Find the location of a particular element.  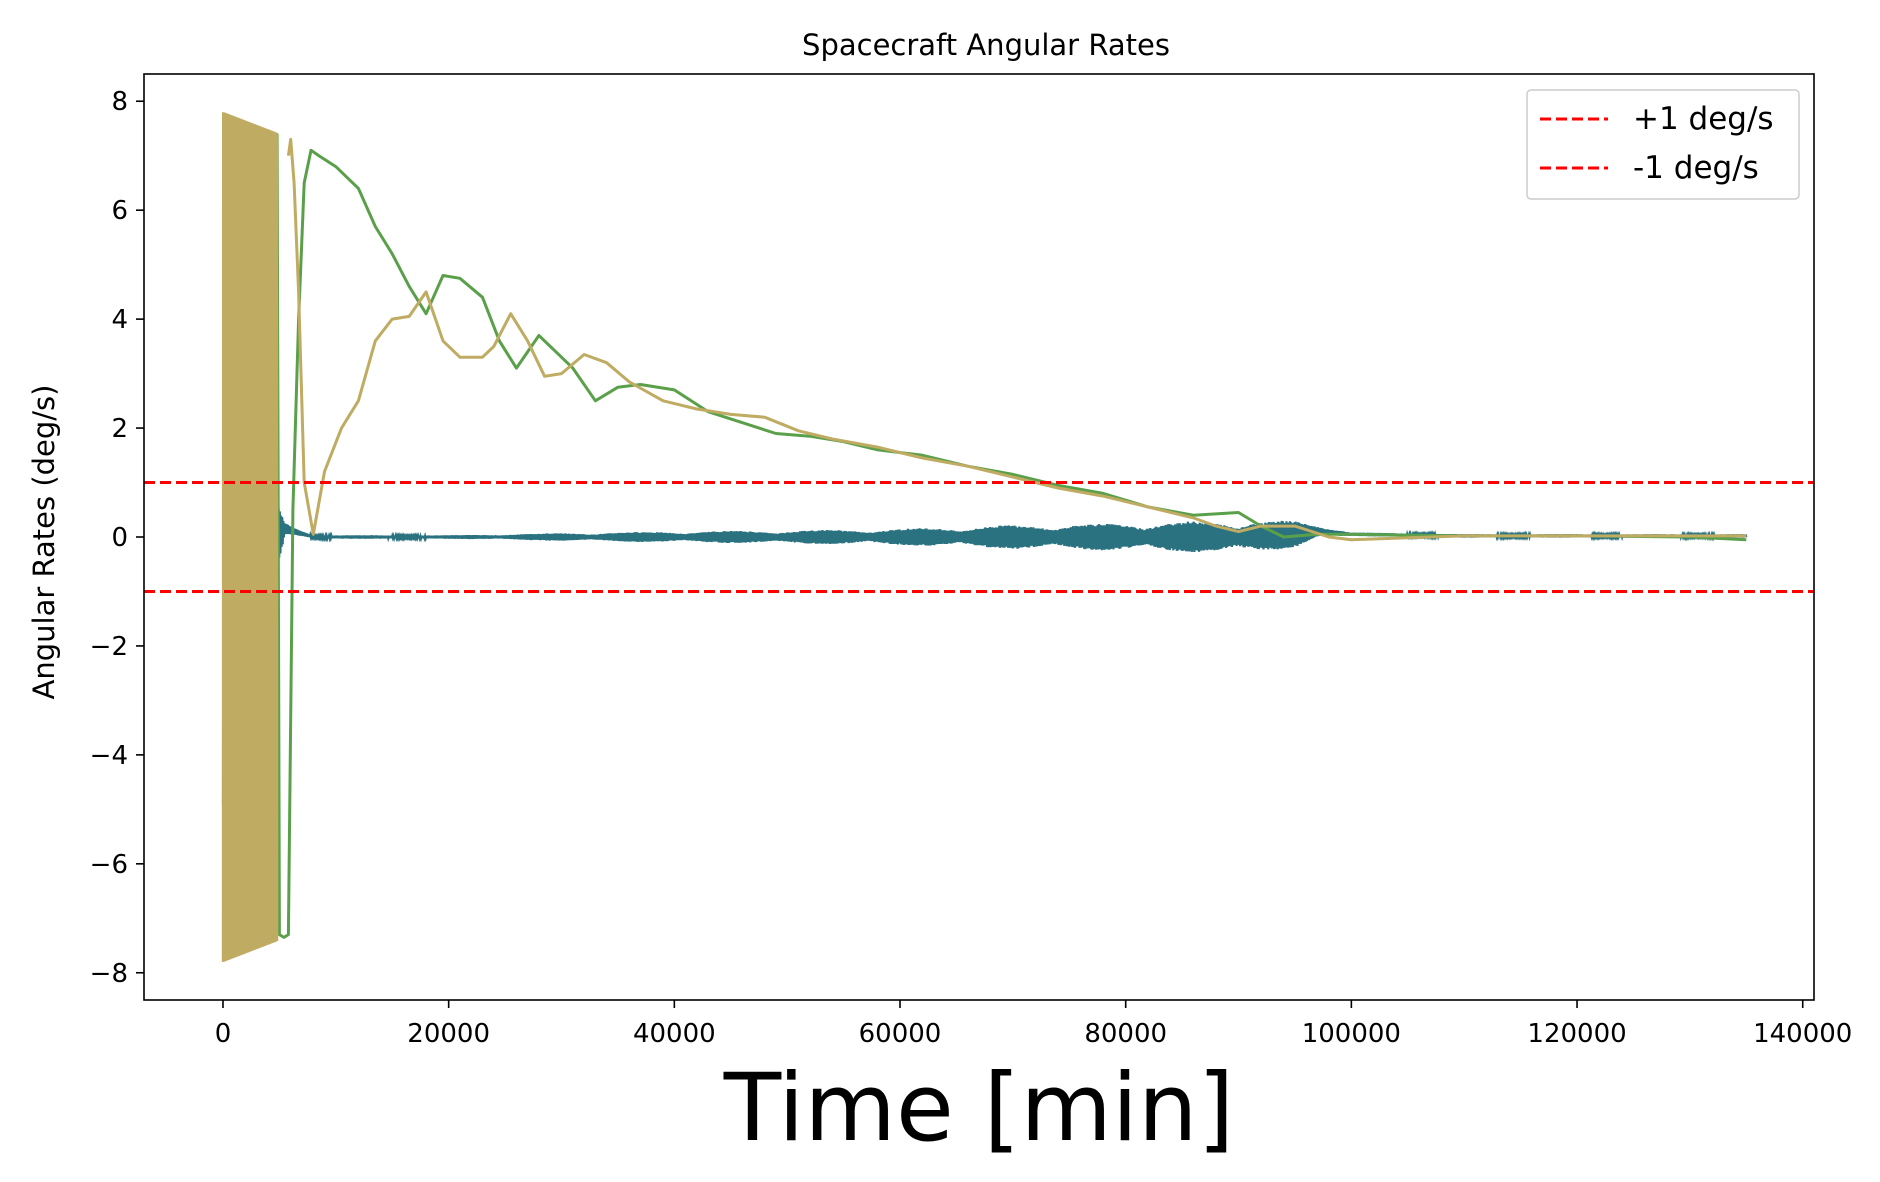

x-tick-label: 100000 is located at coordinates (1351, 1034).